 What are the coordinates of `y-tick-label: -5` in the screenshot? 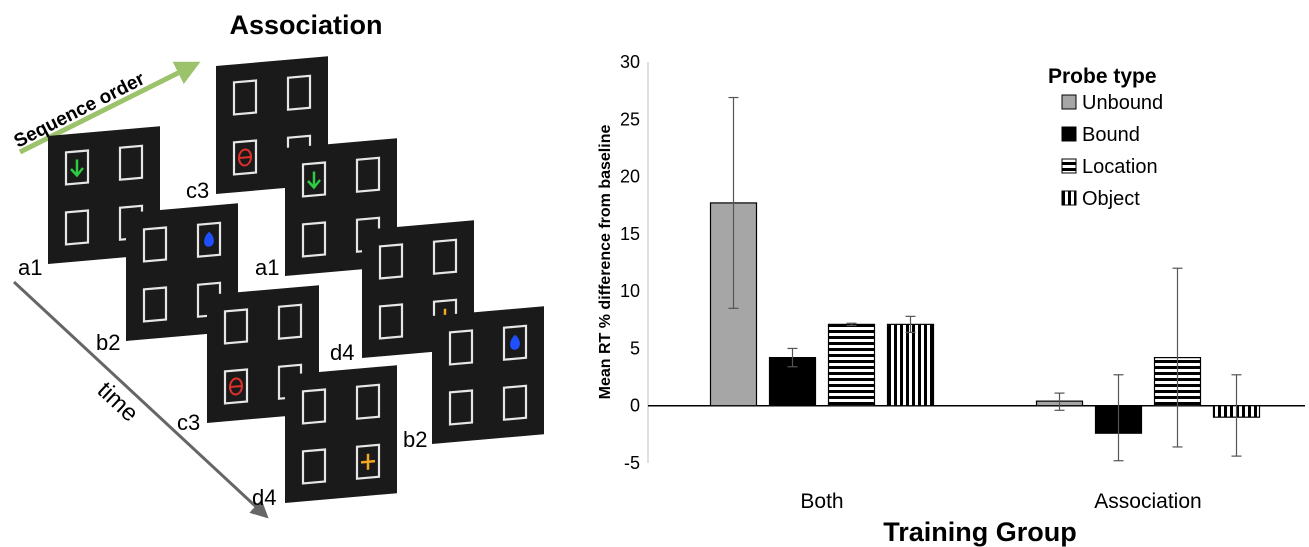 It's located at (632, 463).